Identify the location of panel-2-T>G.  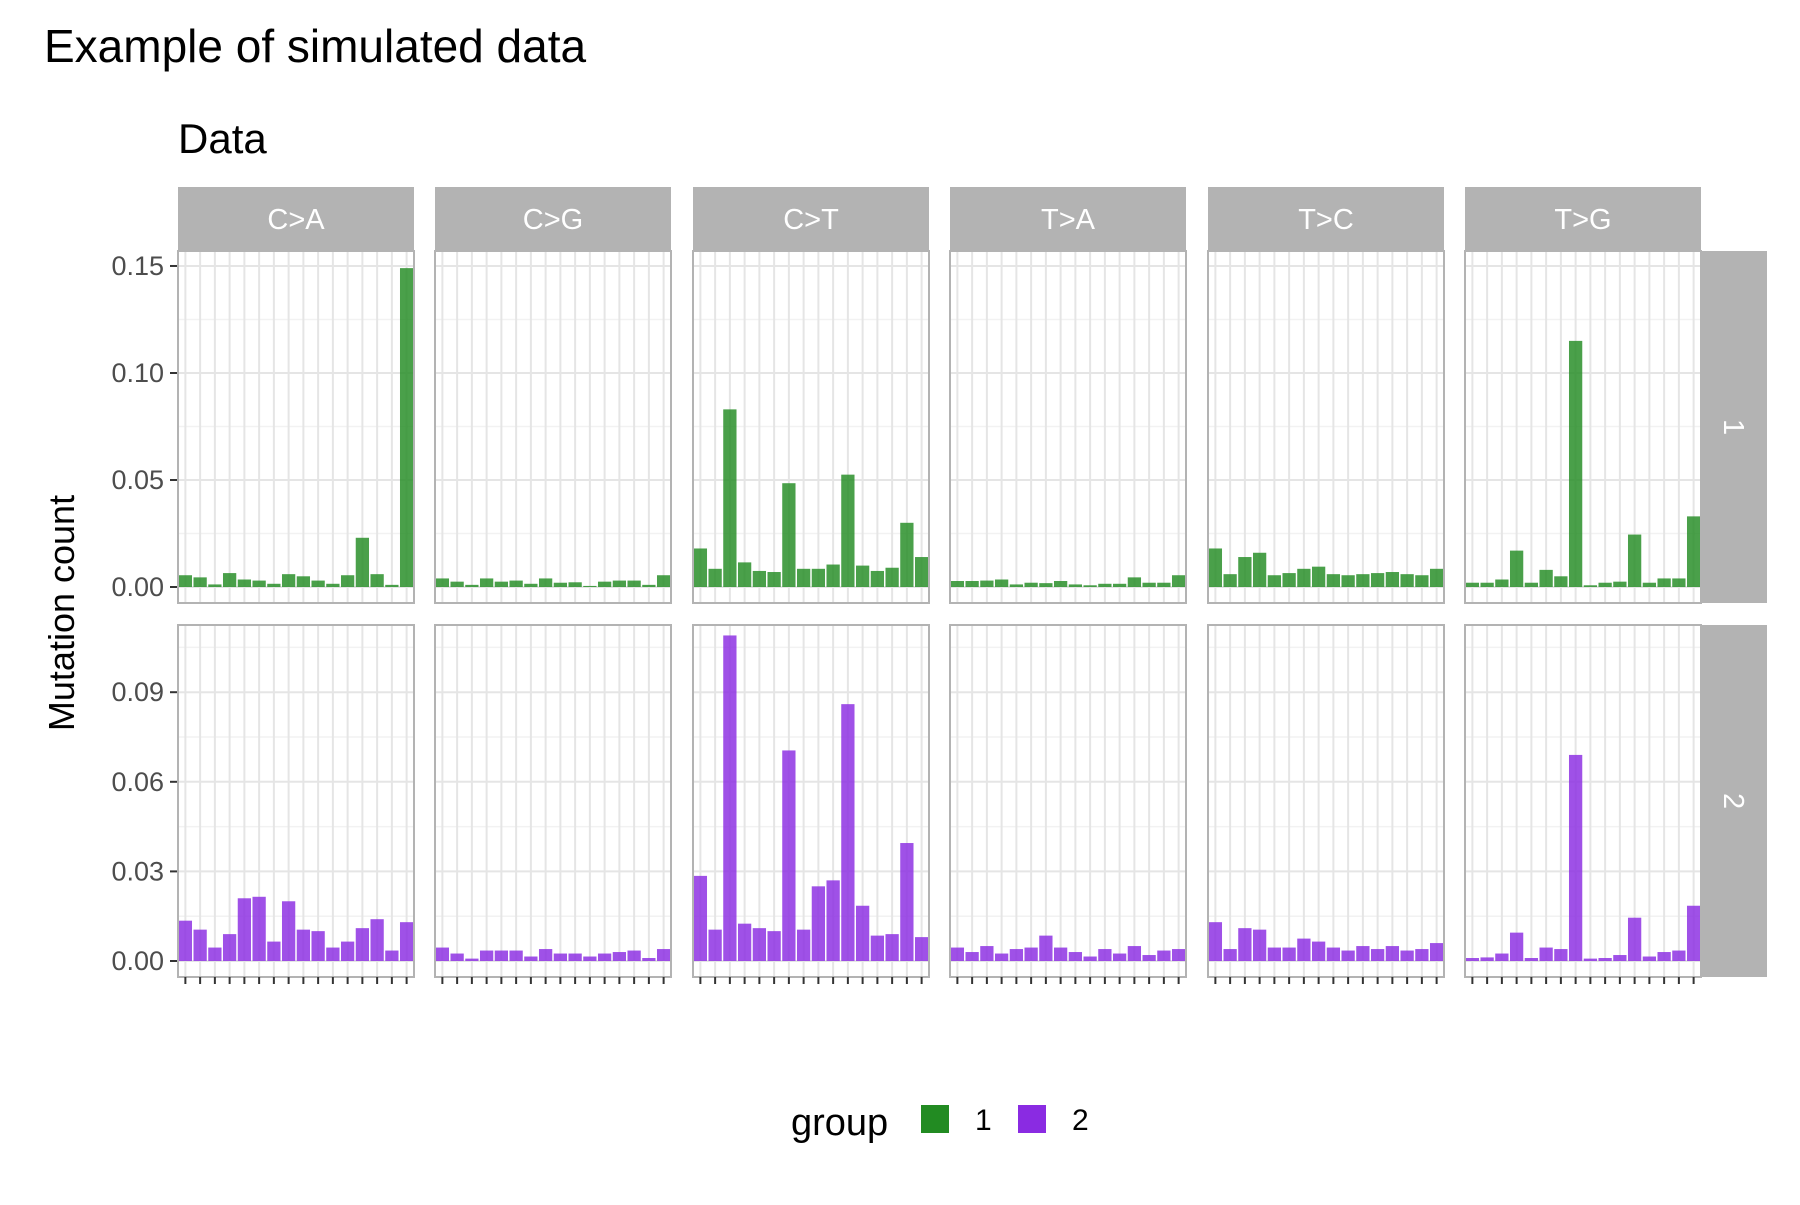
(1583, 804).